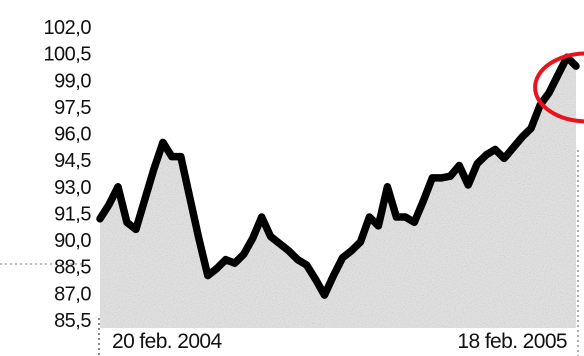 Image resolution: width=584 pixels, height=356 pixels. Describe the element at coordinates (72, 161) in the screenshot. I see `y-tick-label: 94,5` at that location.